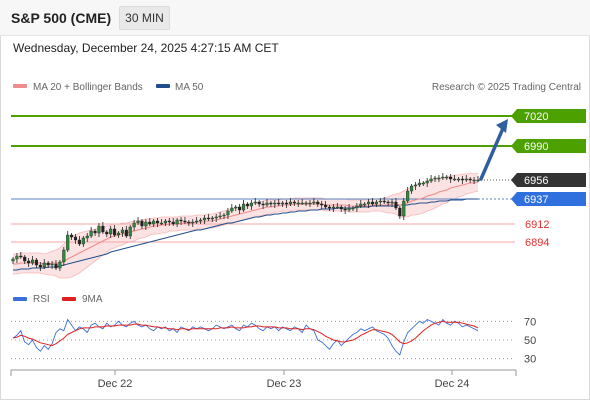 Image resolution: width=590 pixels, height=400 pixels. I want to click on rsi-swatch, so click(20, 299).